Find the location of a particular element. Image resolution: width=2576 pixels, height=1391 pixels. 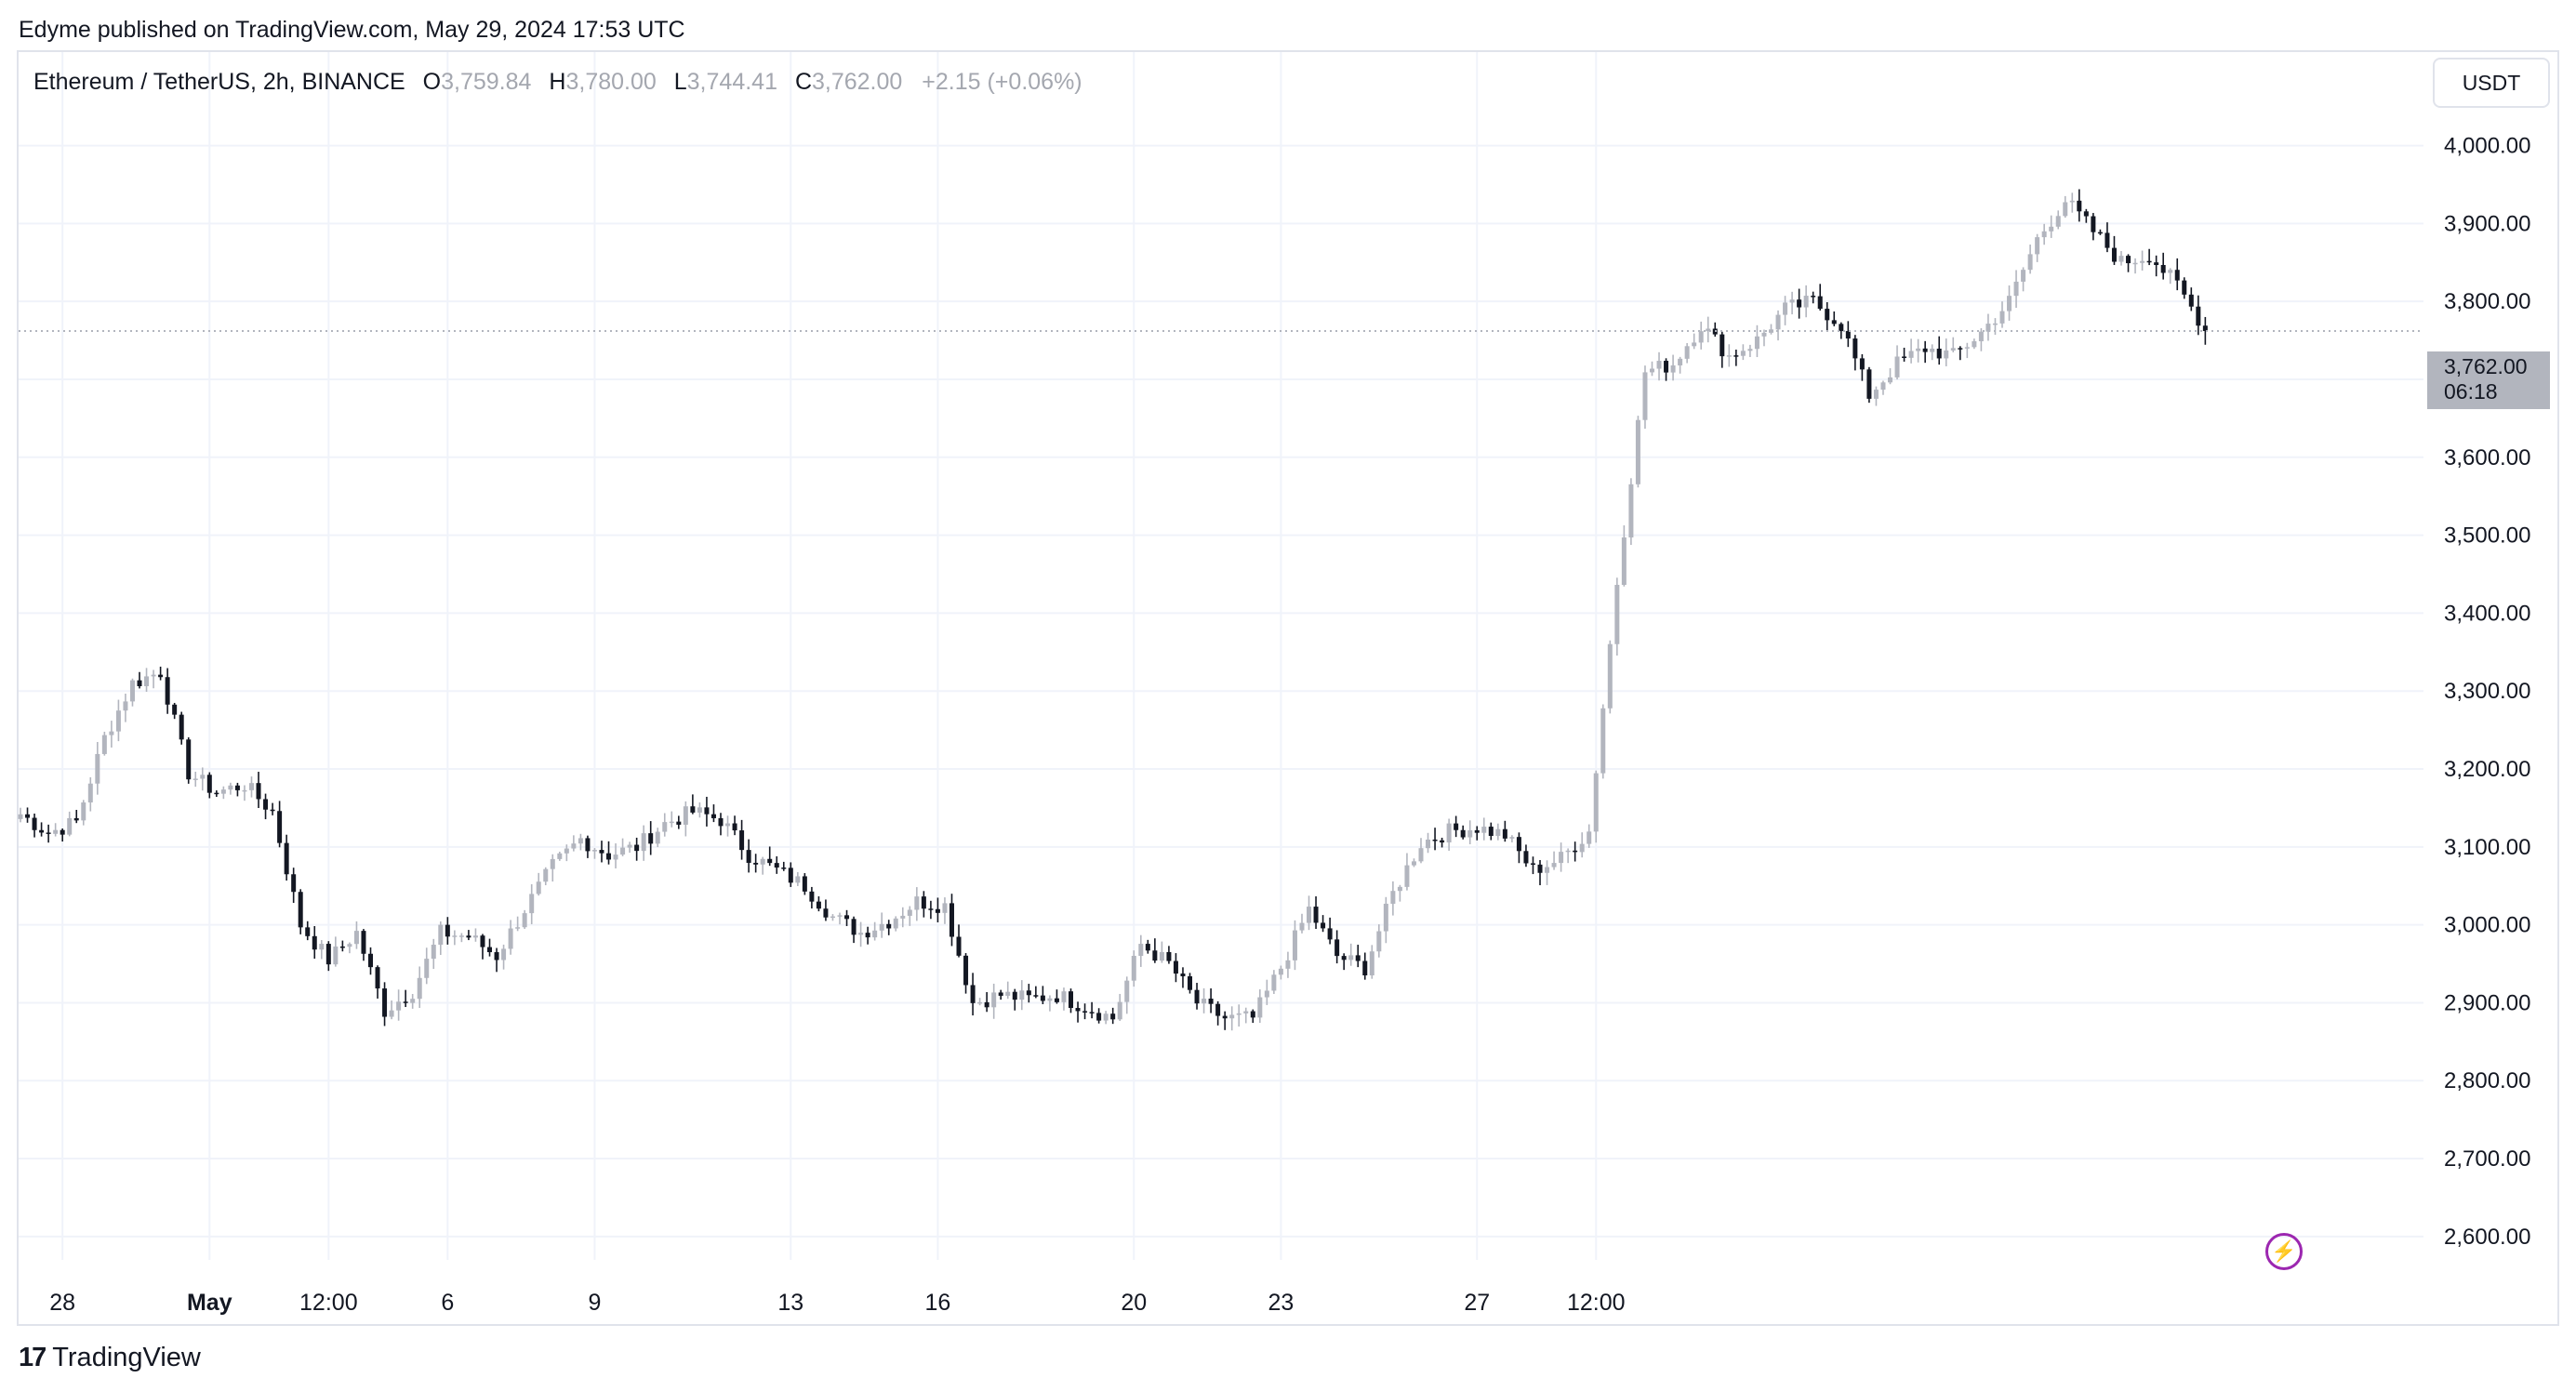

price-tick-label: 3,900.00 is located at coordinates (2487, 223).